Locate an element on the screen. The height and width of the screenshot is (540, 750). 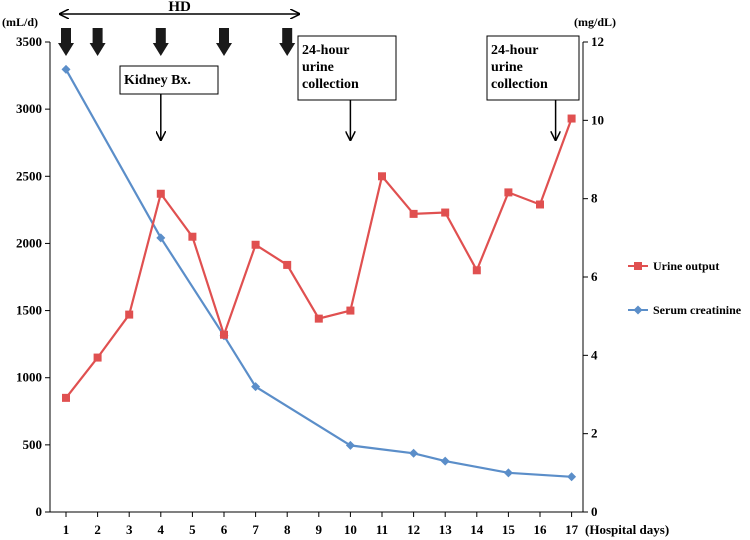
legend-label: Urine output is located at coordinates (686, 266).